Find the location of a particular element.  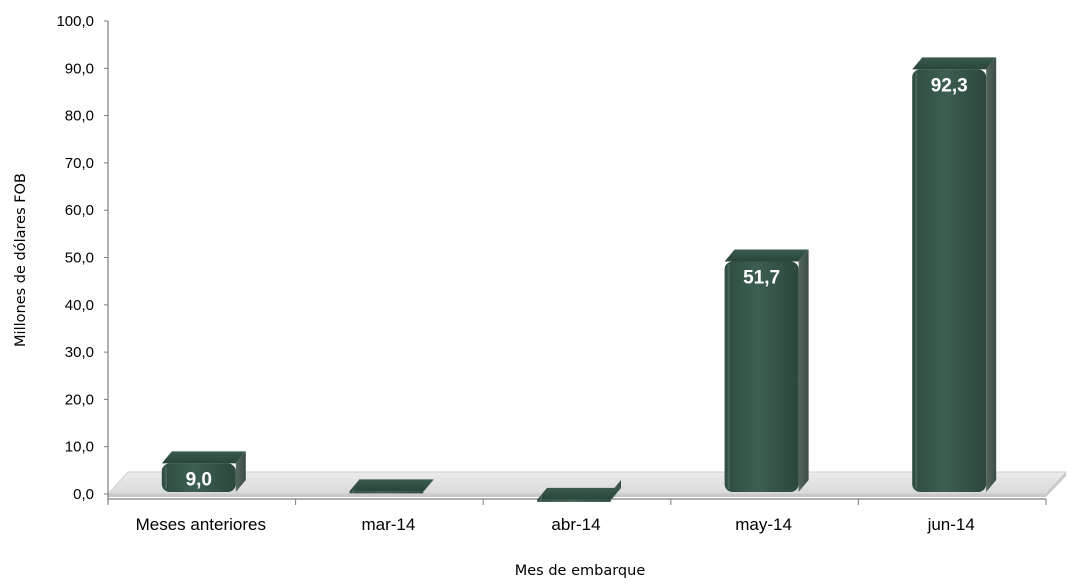

x-category-label: mar-14 is located at coordinates (388, 524).